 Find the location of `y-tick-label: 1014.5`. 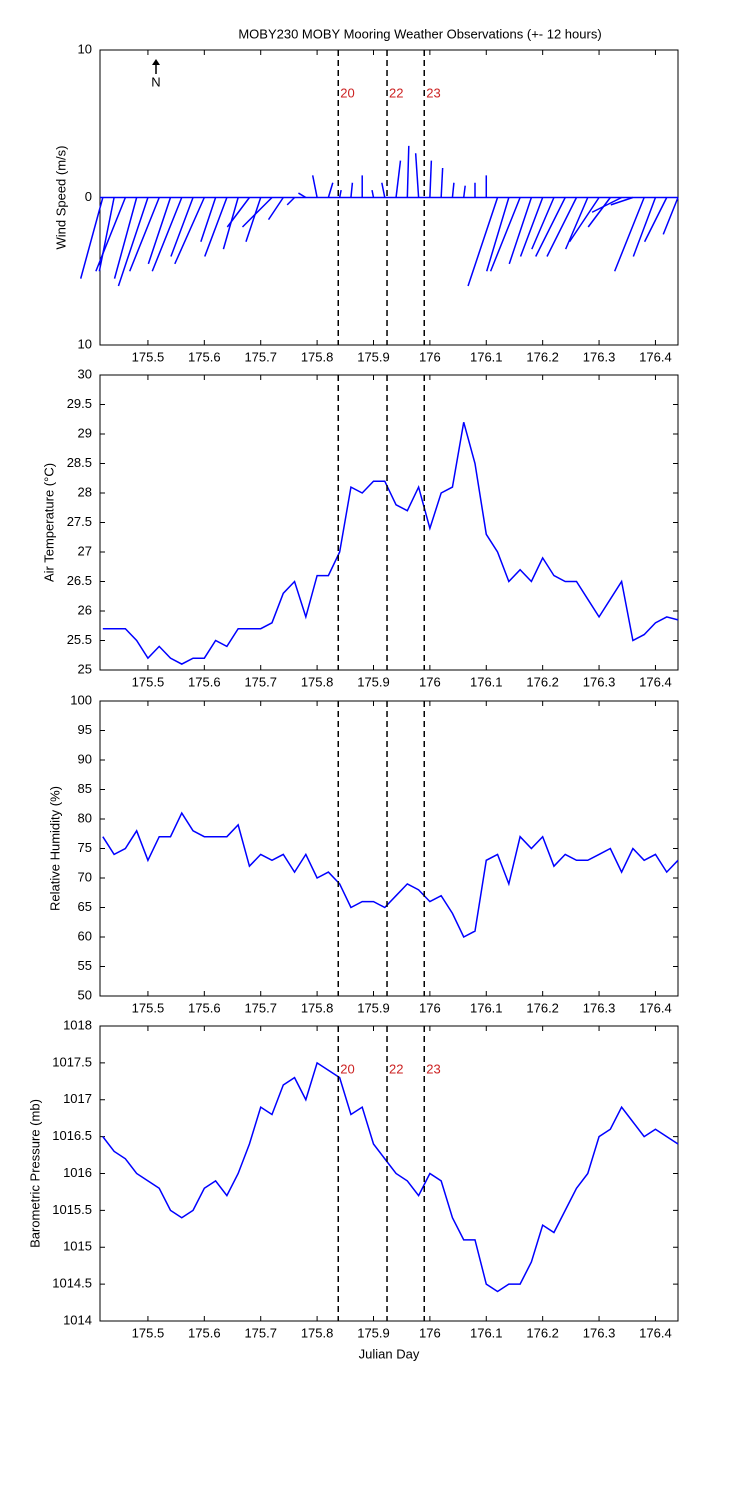

y-tick-label: 1014.5 is located at coordinates (72, 1283).